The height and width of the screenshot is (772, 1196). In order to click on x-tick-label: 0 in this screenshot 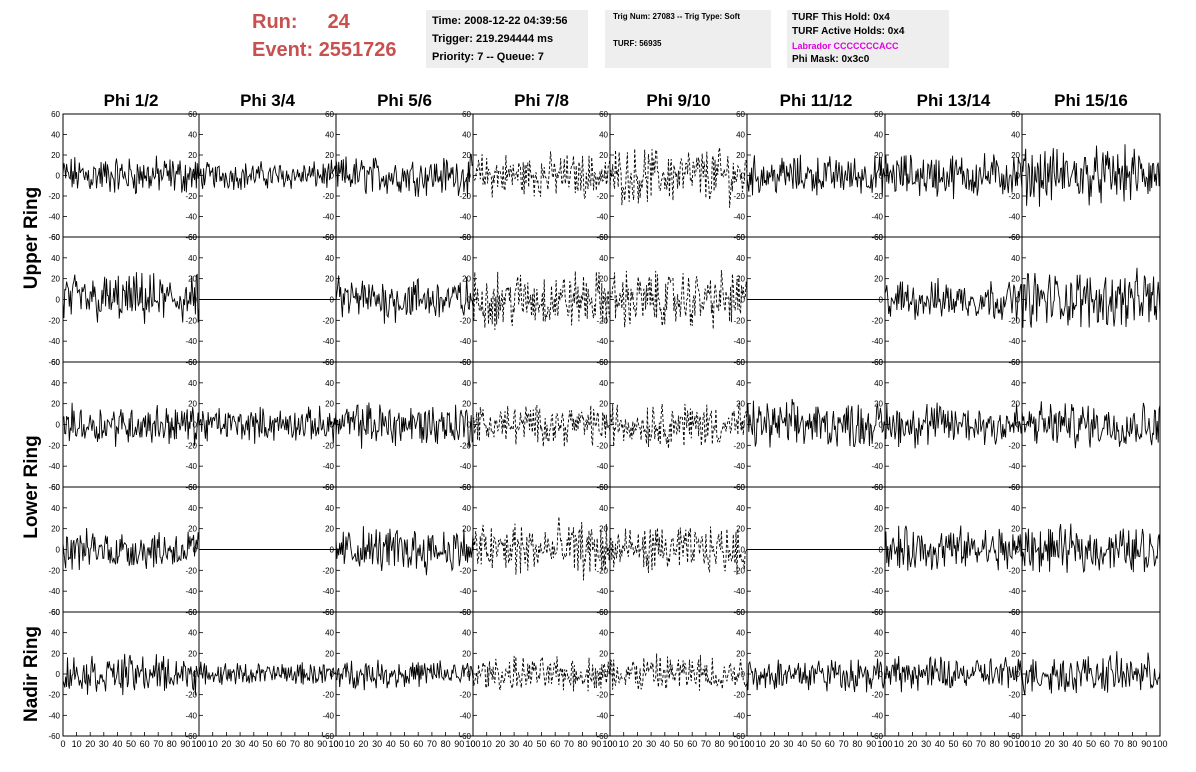, I will do `click(609, 744)`.